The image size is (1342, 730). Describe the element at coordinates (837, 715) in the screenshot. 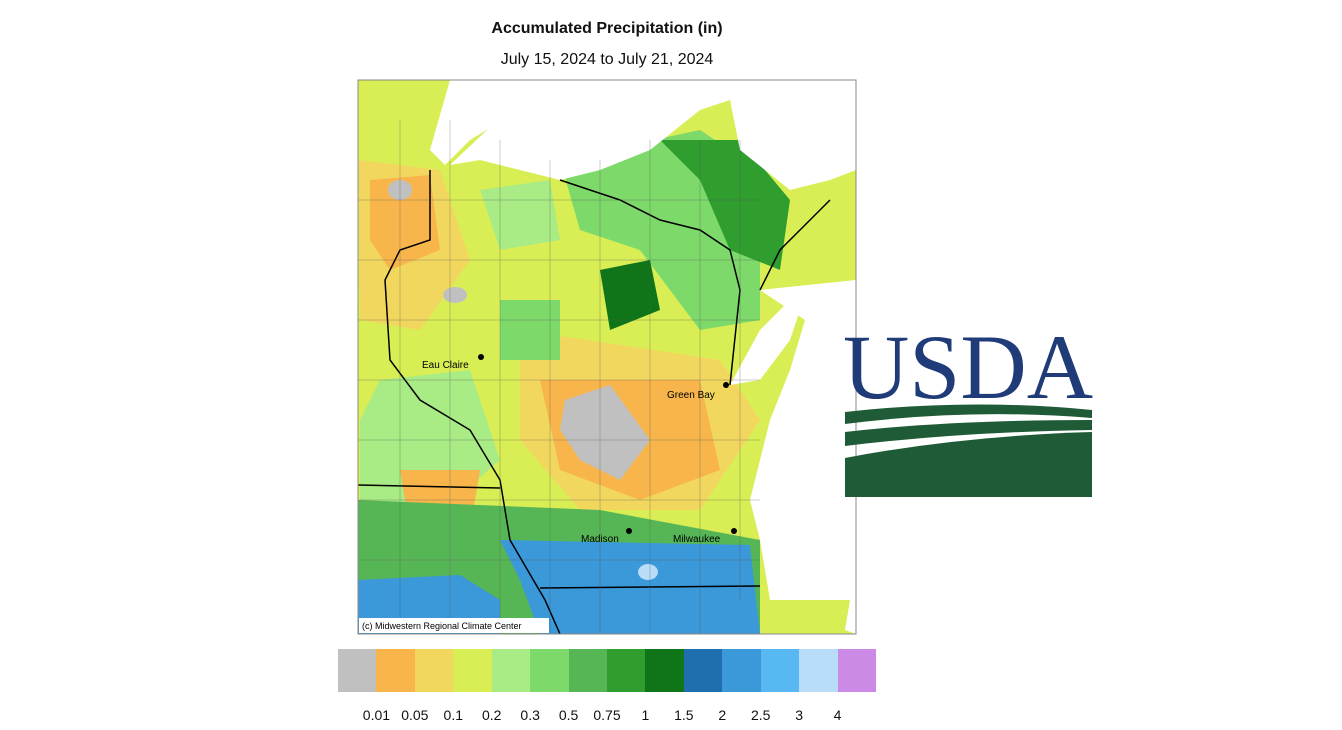

I see `legend-label: 4` at that location.